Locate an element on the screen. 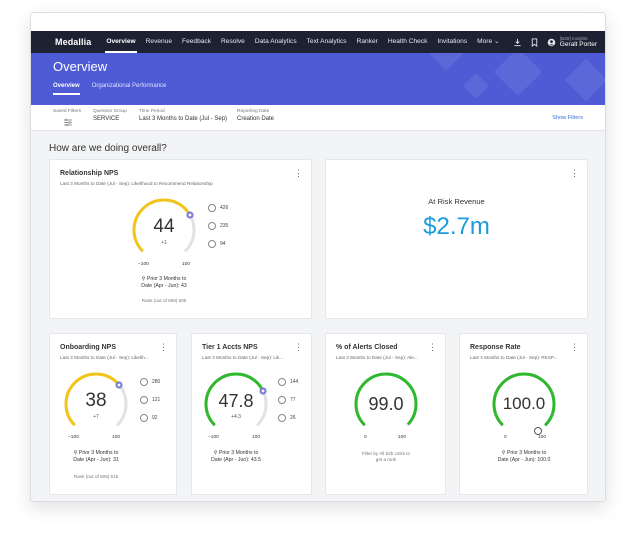  tab-organizational-performance: Organizational Performance is located at coordinates (129, 86).